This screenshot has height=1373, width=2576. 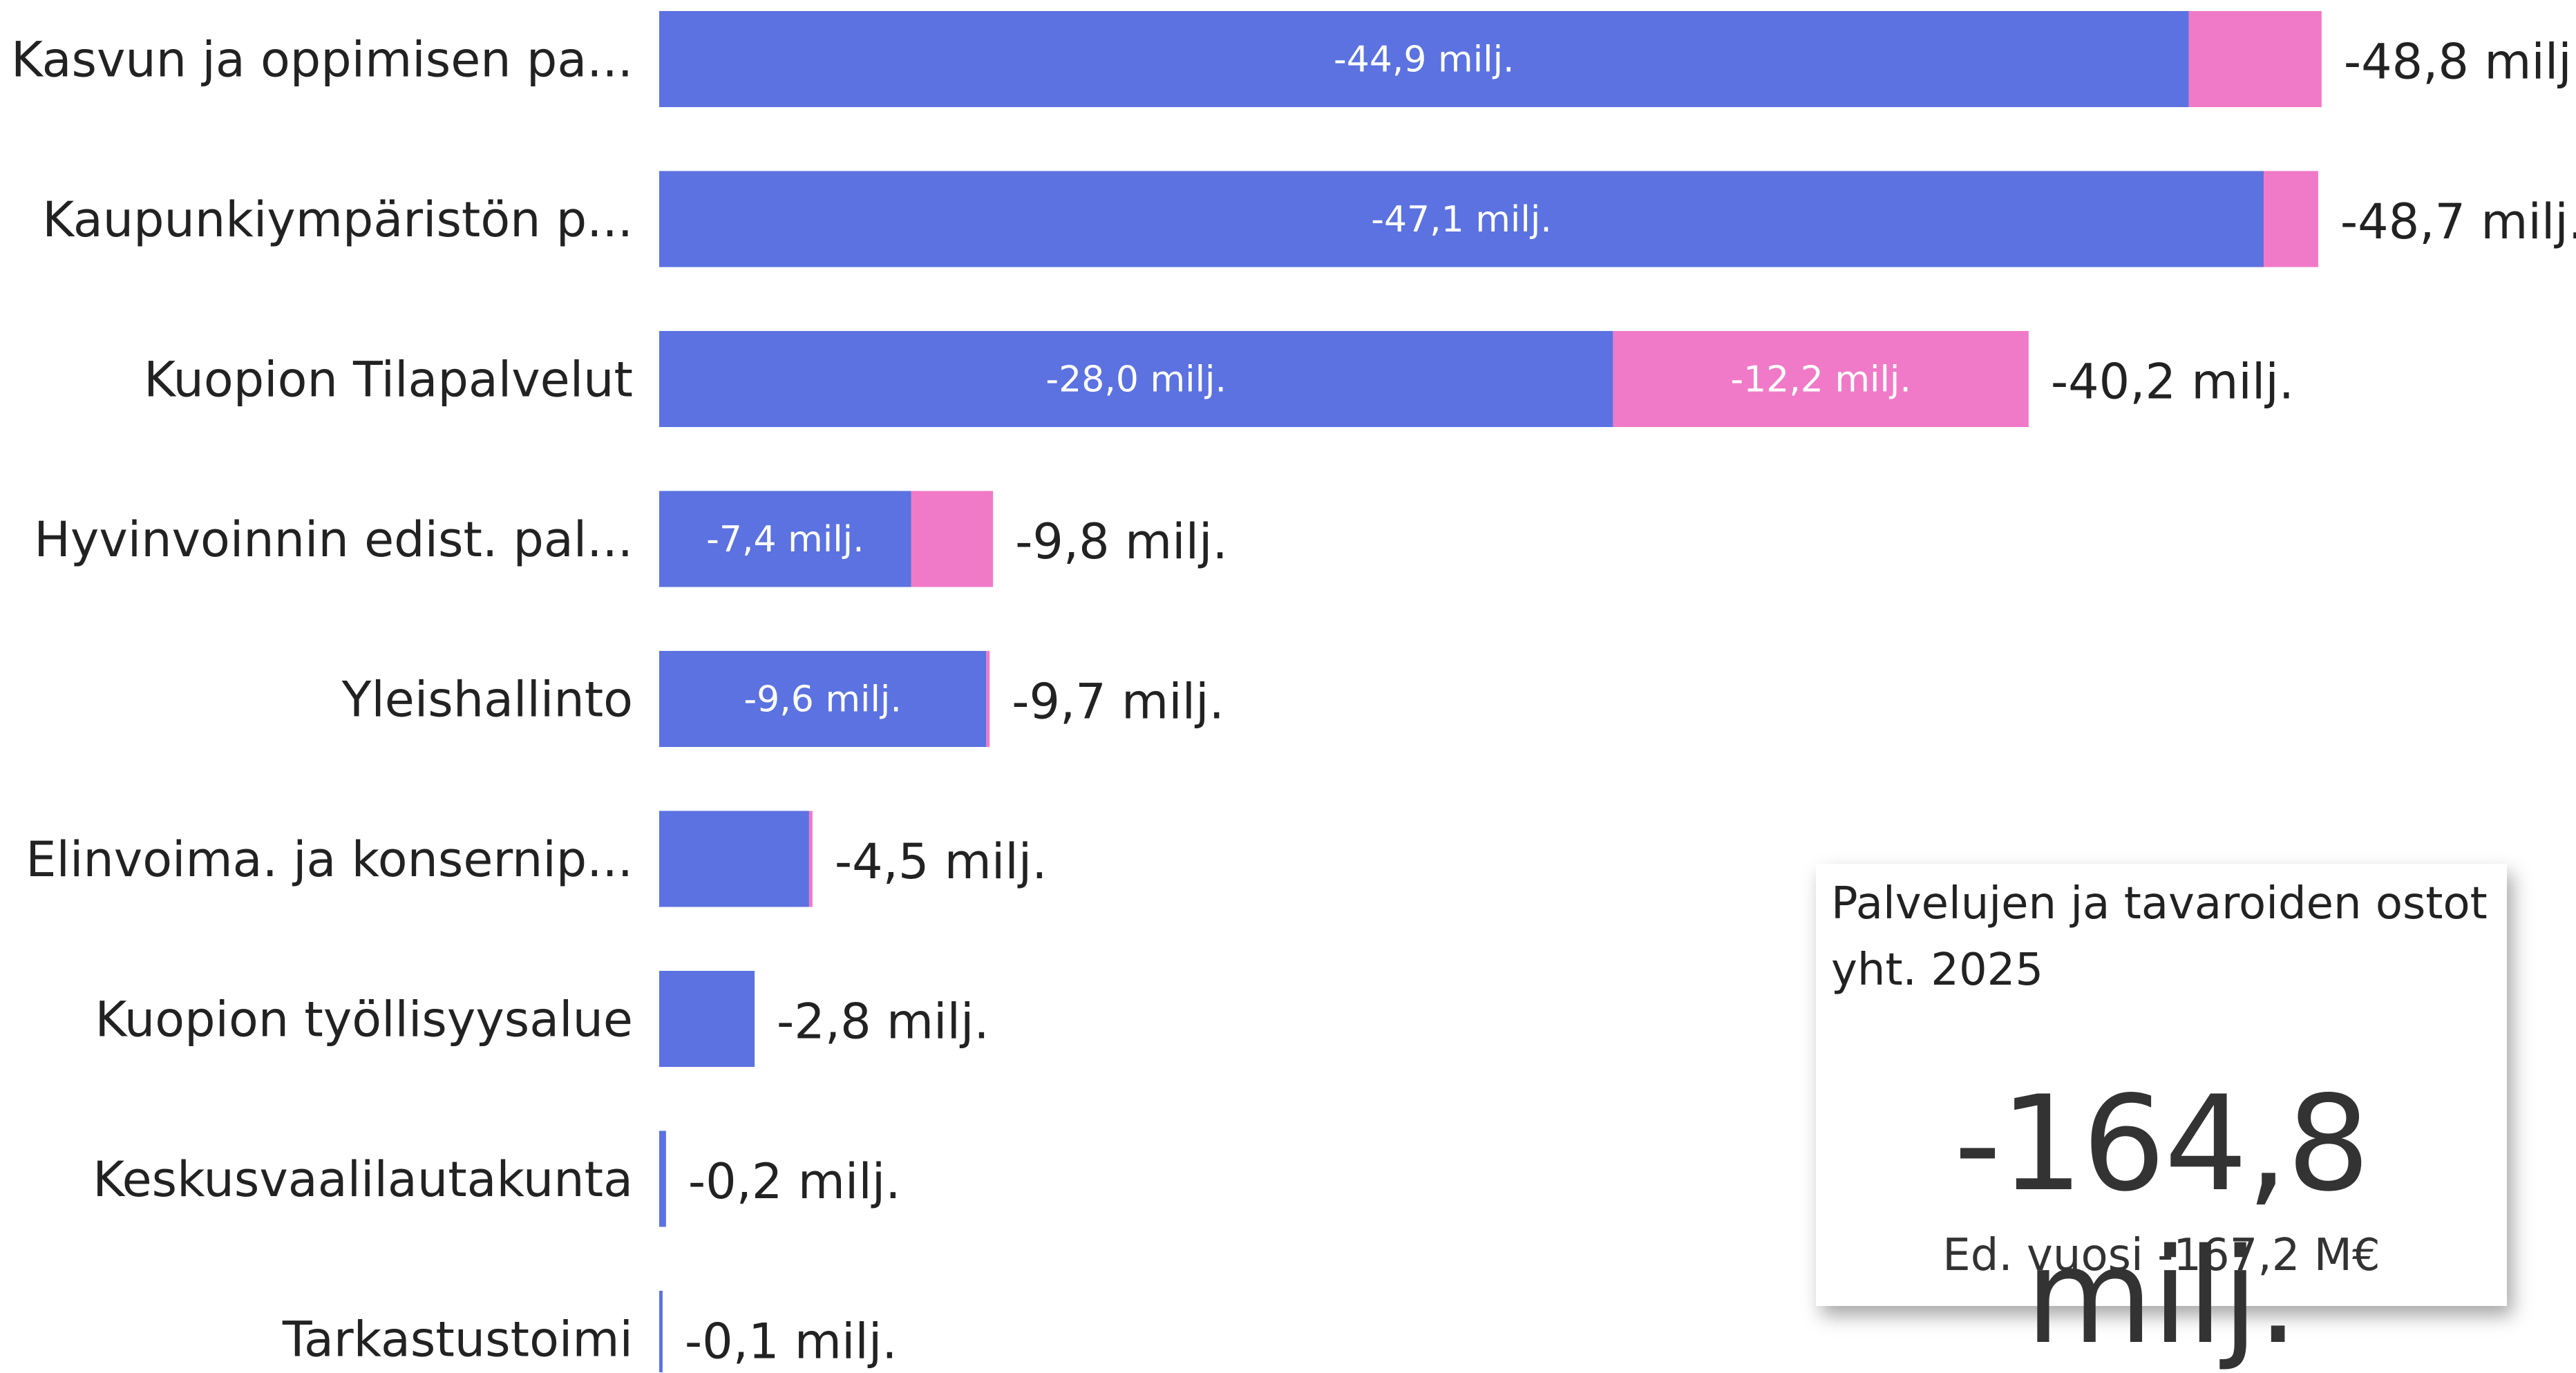 I want to click on bar-value-label: -12,2 milj., so click(x=1820, y=380).